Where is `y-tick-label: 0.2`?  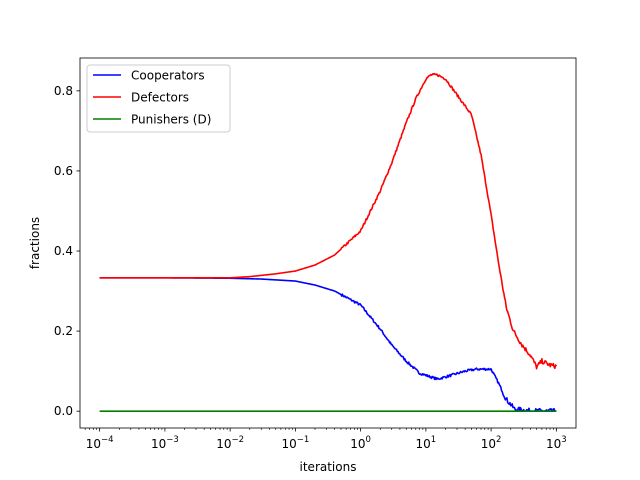 y-tick-label: 0.2 is located at coordinates (63, 331).